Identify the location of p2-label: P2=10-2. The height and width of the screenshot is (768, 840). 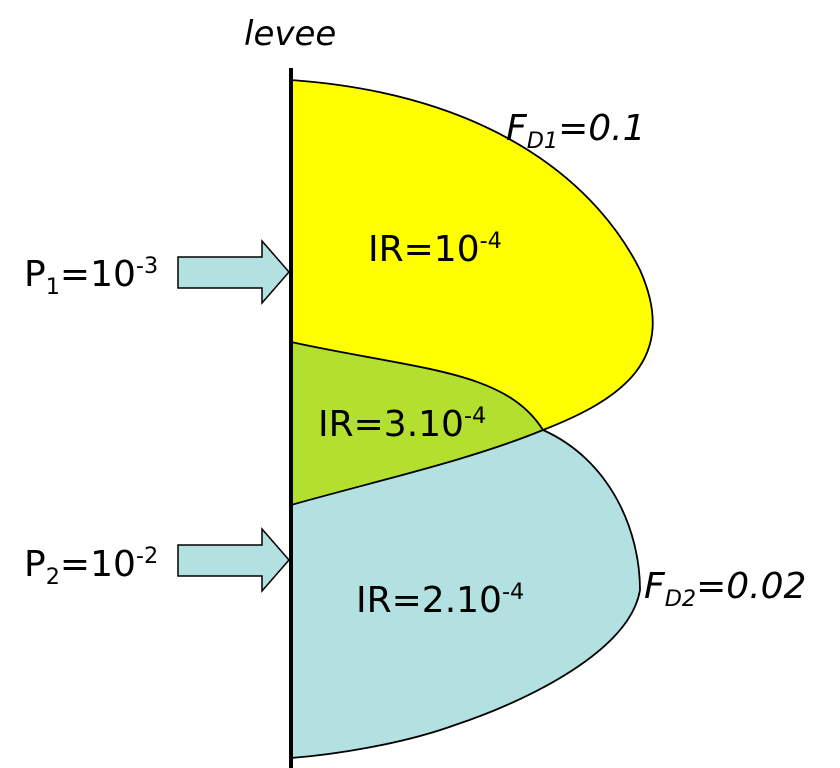
(91, 565).